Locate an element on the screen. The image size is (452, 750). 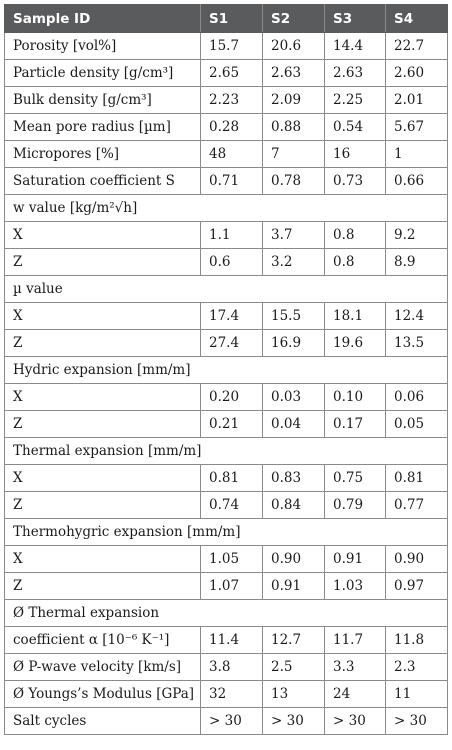
table-row: X 0.20 0.03 0.10 0.06 is located at coordinates (226, 397).